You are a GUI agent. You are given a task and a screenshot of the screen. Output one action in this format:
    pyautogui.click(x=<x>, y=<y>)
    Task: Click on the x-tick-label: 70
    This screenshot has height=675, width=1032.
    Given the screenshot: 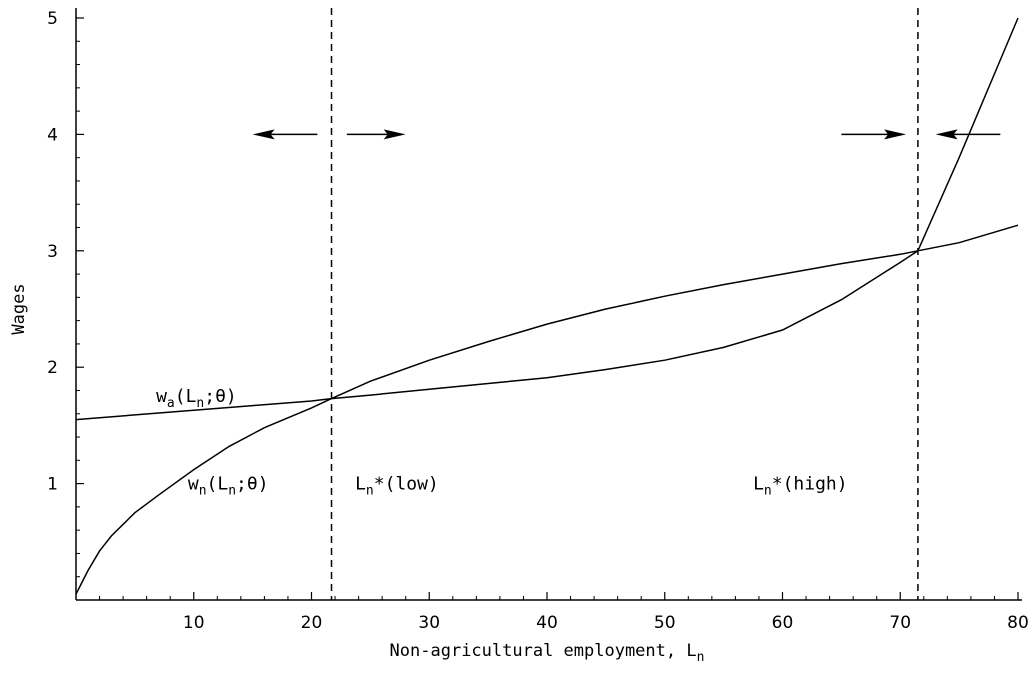 What is the action you would take?
    pyautogui.click(x=900, y=623)
    